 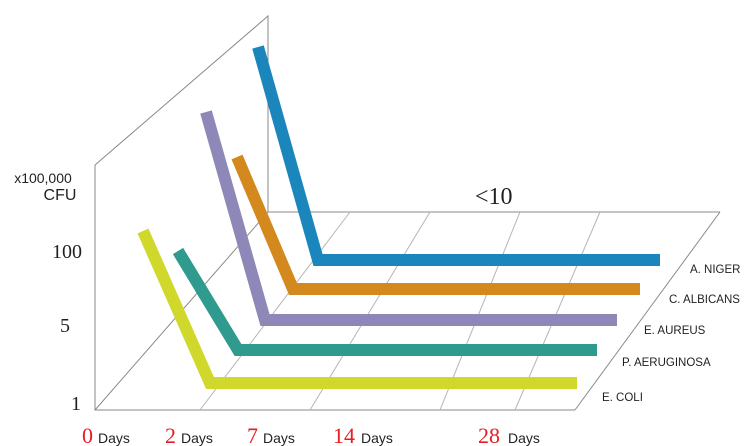 What do you see at coordinates (252, 434) in the screenshot?
I see `x-tick-num-7: 7` at bounding box center [252, 434].